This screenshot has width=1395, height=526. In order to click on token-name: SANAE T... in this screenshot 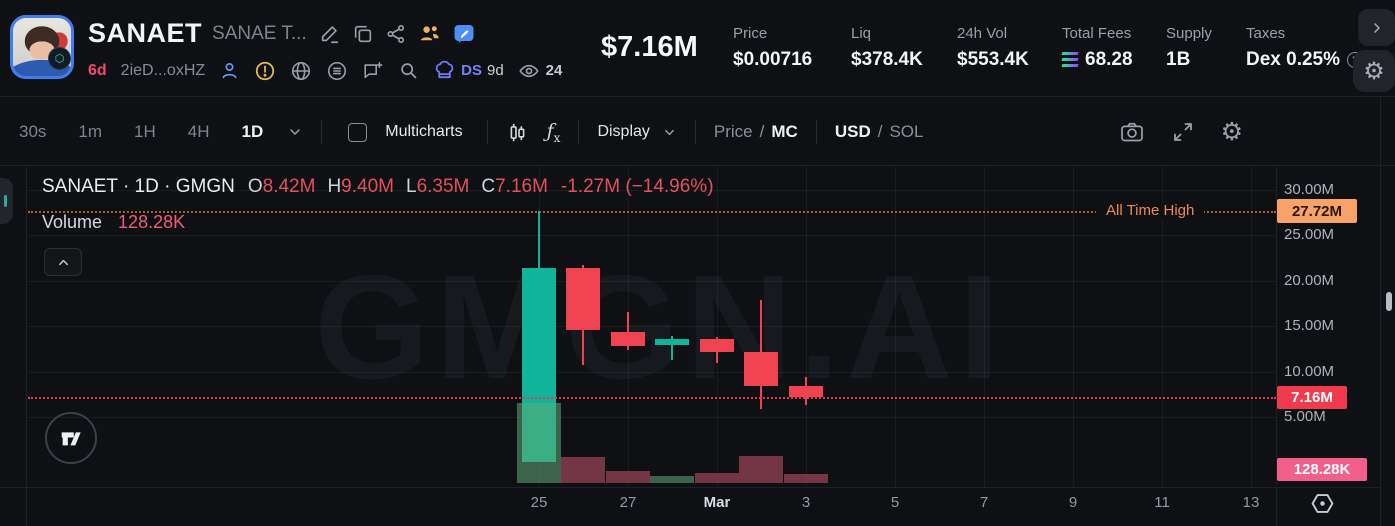, I will do `click(259, 33)`.